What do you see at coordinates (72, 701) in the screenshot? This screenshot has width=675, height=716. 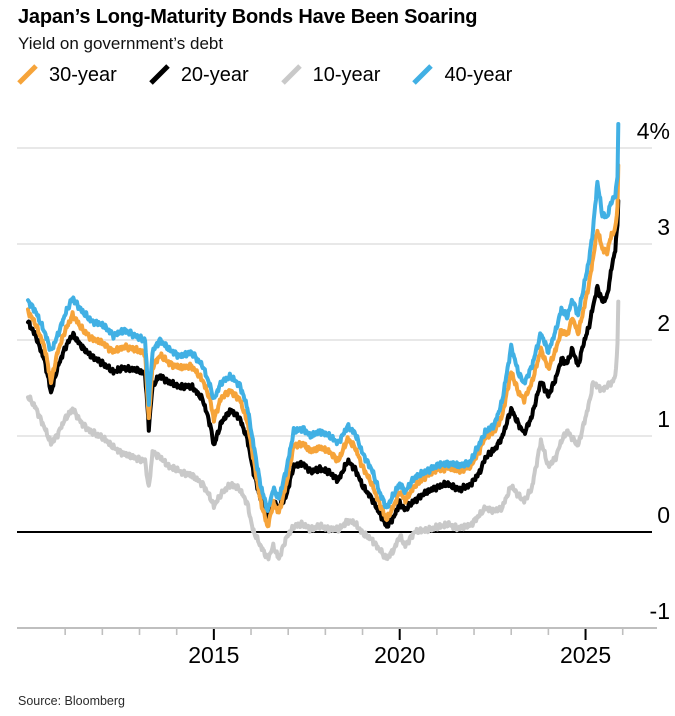 I see `source-credit: Source: Bloomberg` at bounding box center [72, 701].